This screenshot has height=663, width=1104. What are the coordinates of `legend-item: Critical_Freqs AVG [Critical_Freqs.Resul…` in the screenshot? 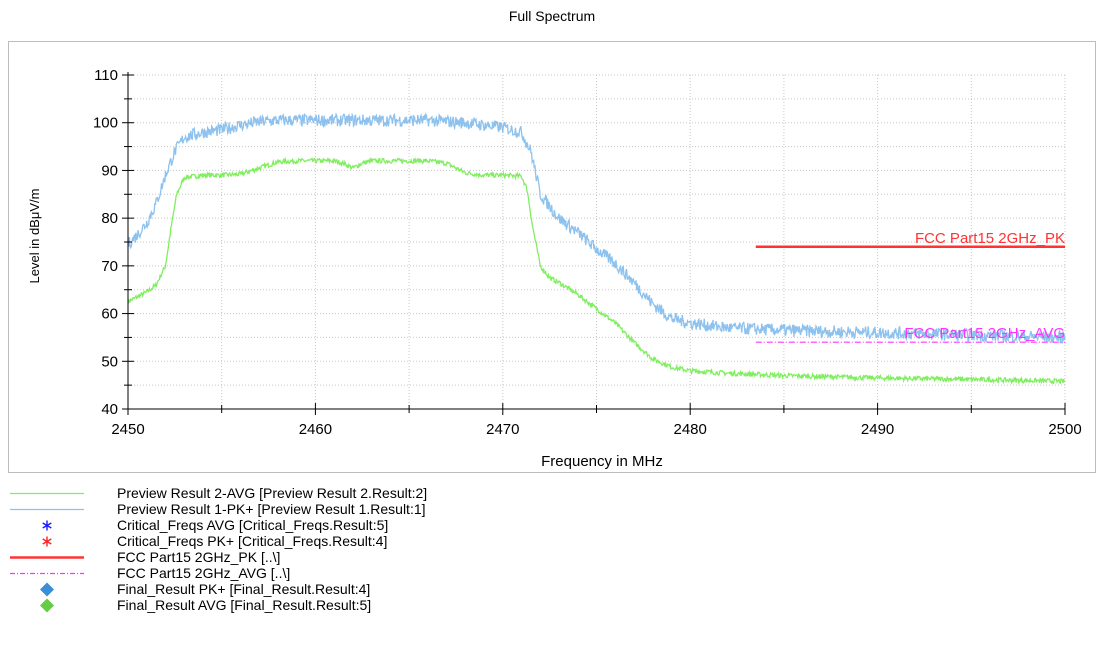 It's located at (552, 525).